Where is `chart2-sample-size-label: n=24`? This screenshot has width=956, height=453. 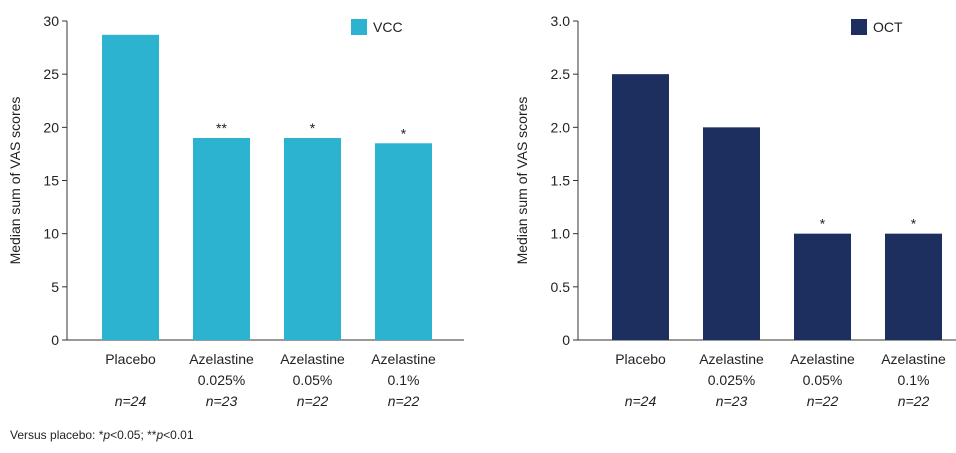 chart2-sample-size-label: n=24 is located at coordinates (641, 401).